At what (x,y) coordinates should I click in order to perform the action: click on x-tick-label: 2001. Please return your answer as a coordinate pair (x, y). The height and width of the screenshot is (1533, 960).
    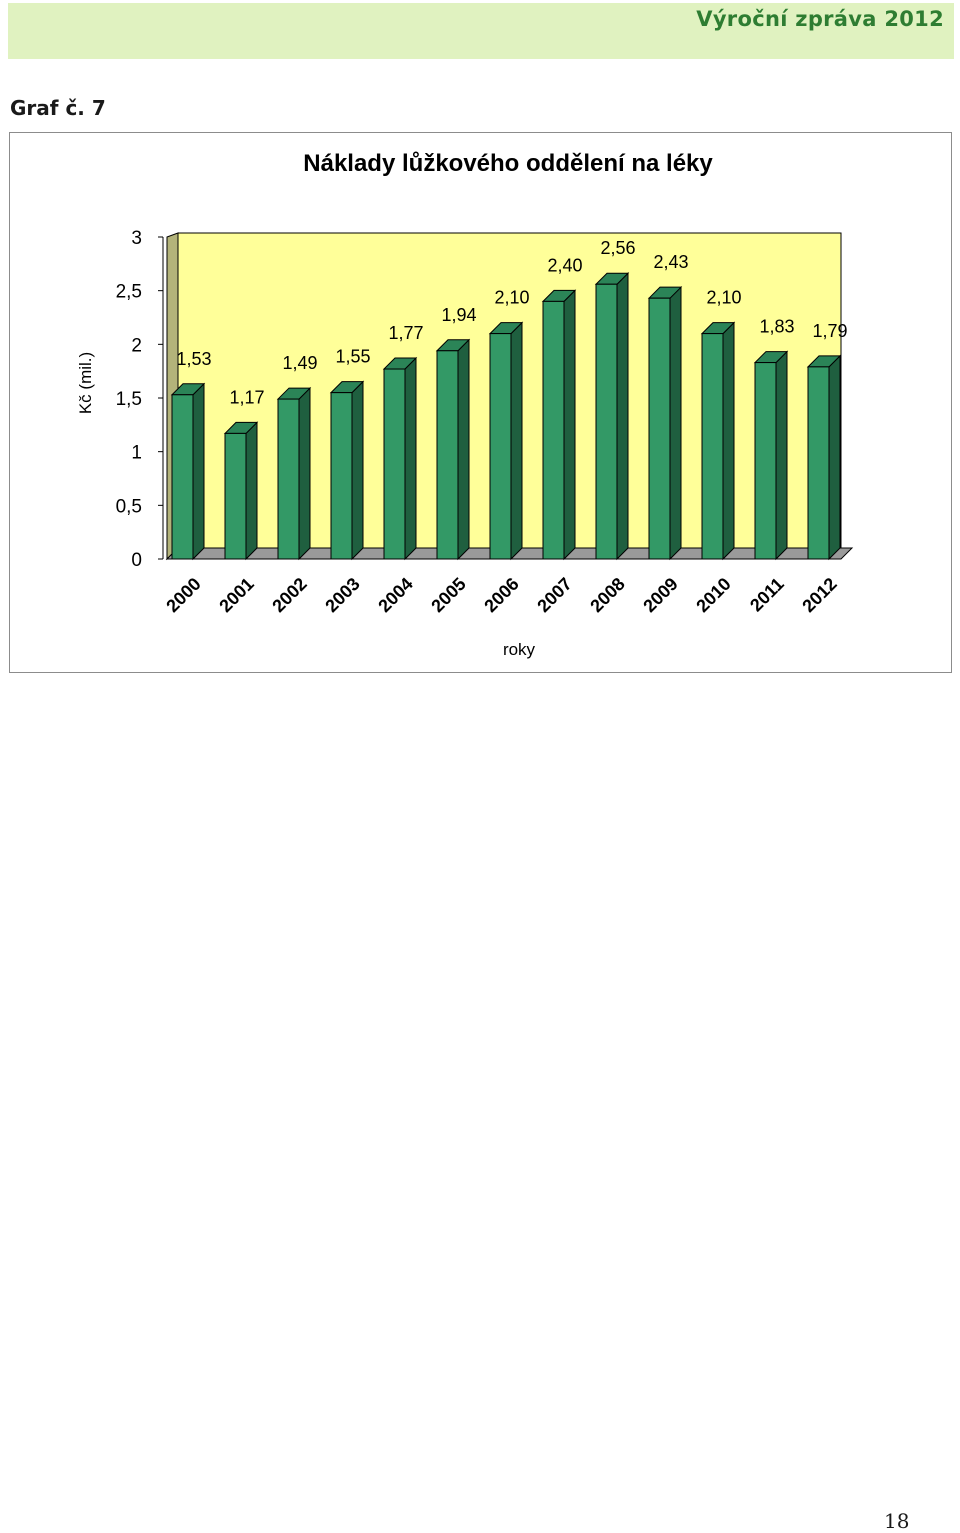
    Looking at the image, I should click on (236, 595).